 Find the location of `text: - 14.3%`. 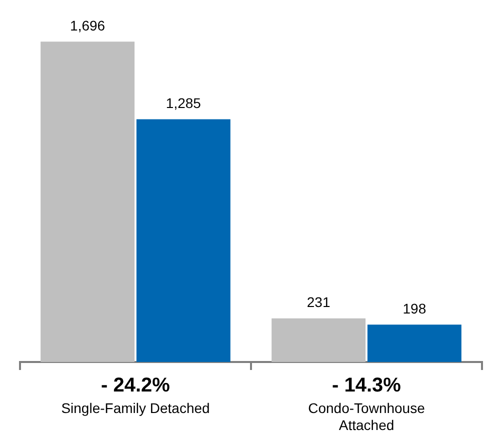

text: - 14.3% is located at coordinates (367, 385).